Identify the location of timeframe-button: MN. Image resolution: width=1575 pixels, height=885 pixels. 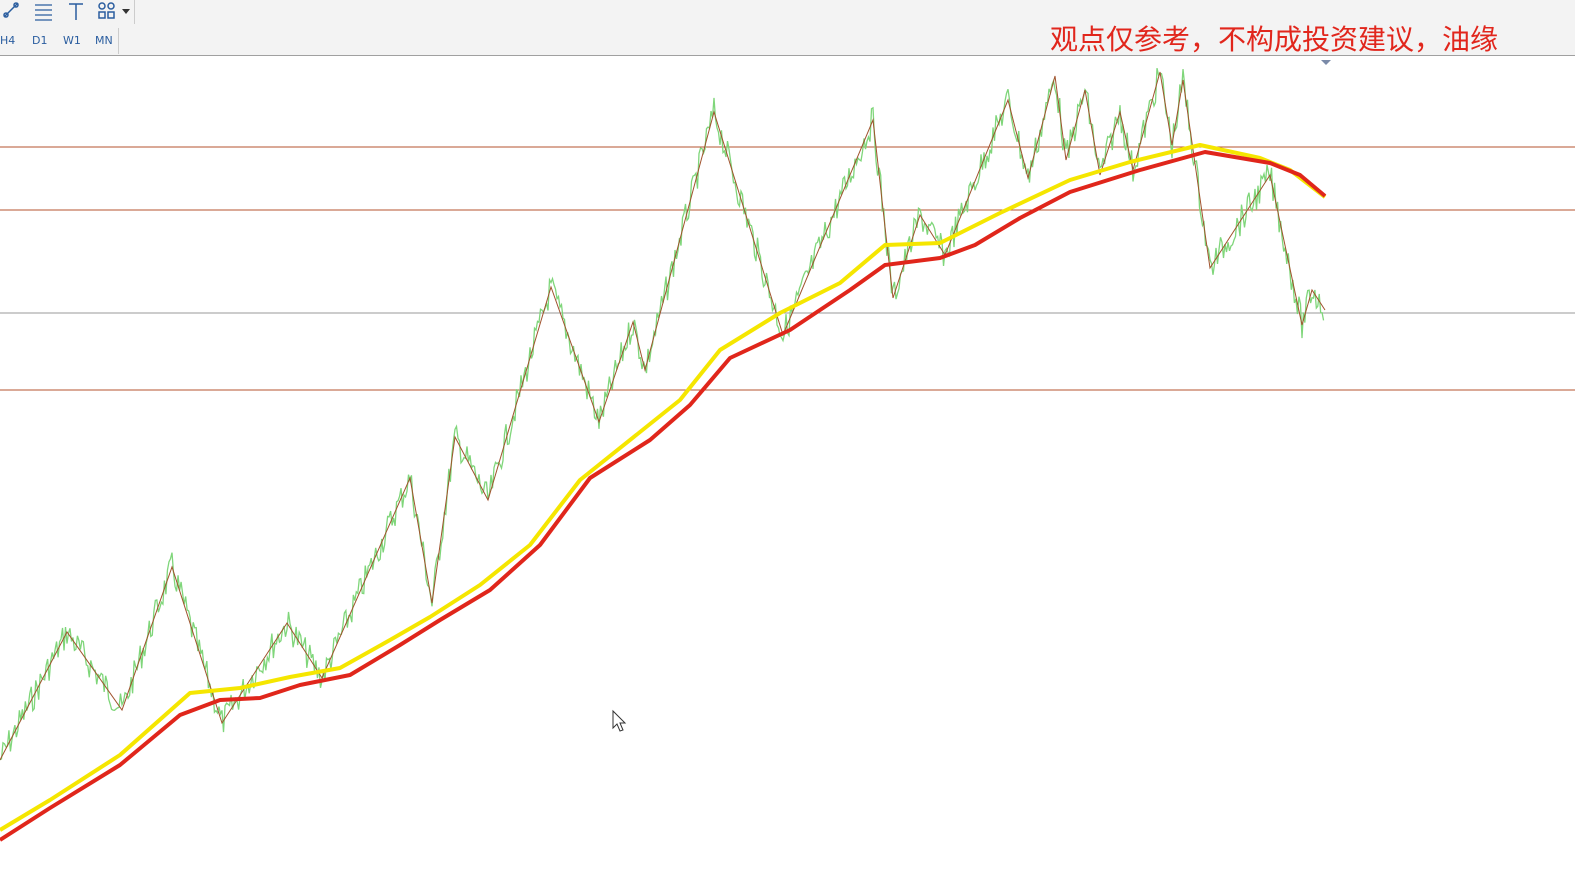
(104, 40).